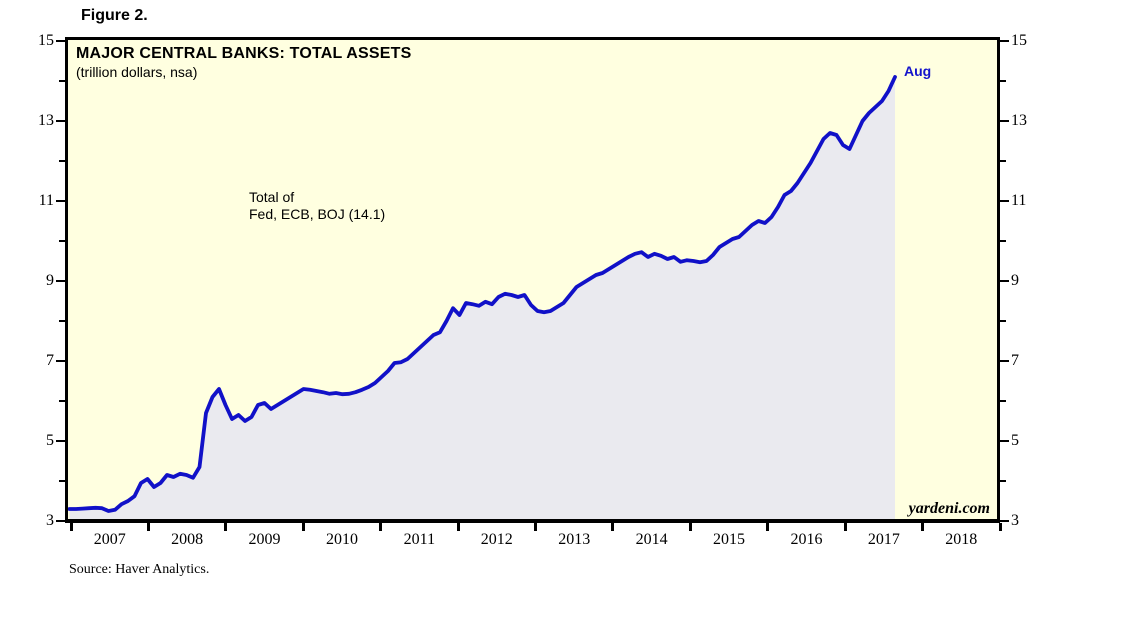  I want to click on y-tick-label-left: 9, so click(50, 280).